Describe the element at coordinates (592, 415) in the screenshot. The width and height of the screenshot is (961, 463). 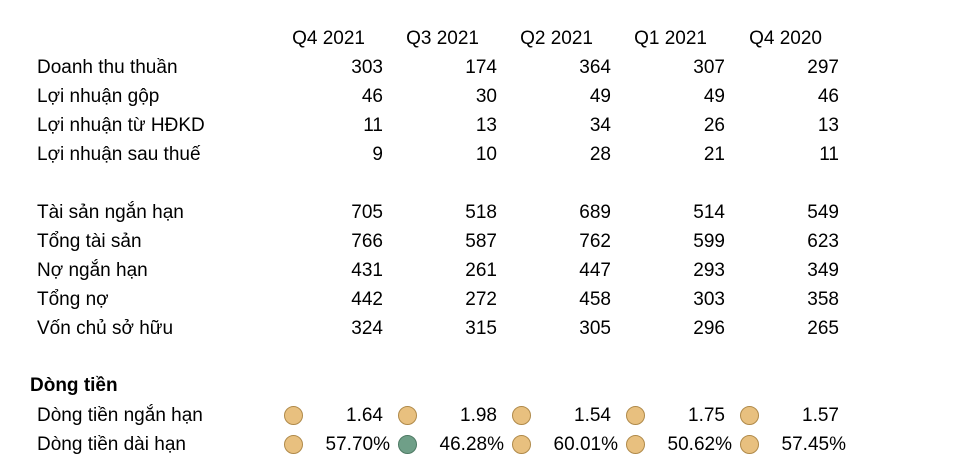
I see `cell-value: 1.54` at that location.